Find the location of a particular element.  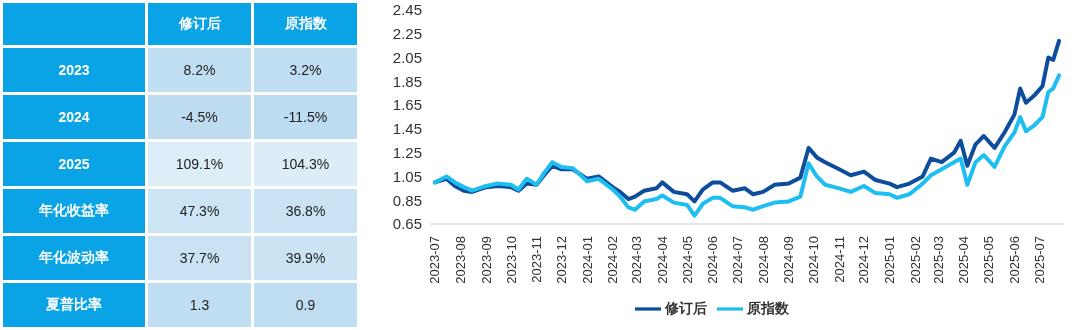

y-tick-label: 0.85 is located at coordinates (407, 200).